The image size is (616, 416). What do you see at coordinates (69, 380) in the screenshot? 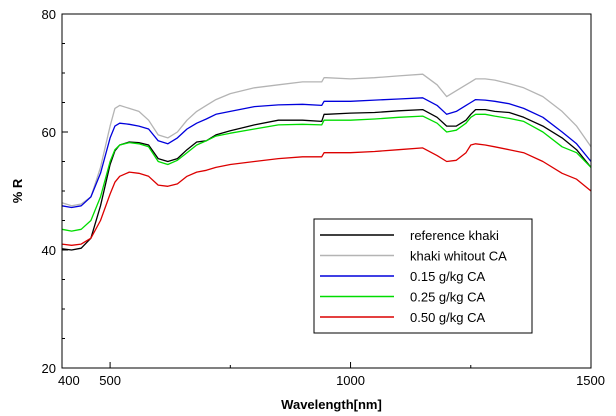
I see `x-tick-label: 400` at bounding box center [69, 380].